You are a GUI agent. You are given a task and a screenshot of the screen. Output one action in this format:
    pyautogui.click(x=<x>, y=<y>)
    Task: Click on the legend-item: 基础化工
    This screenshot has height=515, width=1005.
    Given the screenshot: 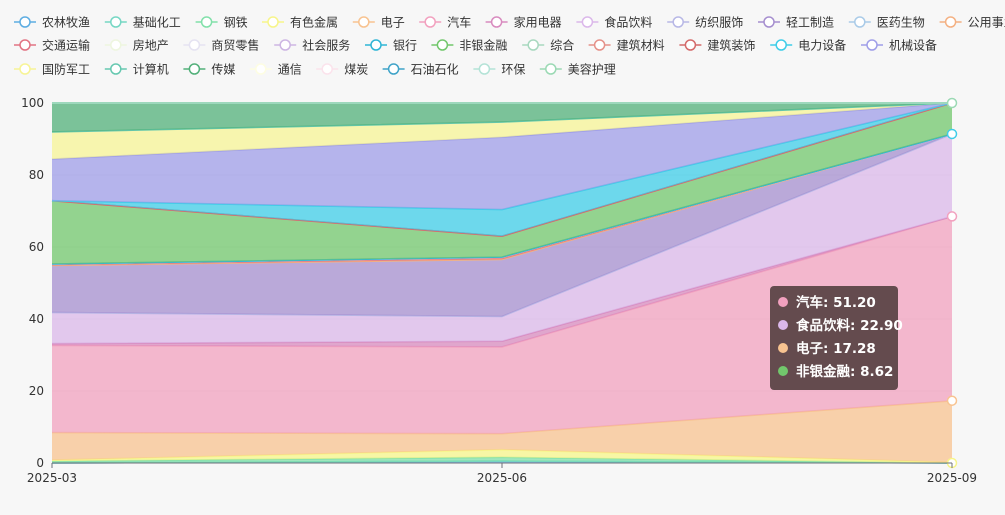 What is the action you would take?
    pyautogui.click(x=142, y=23)
    